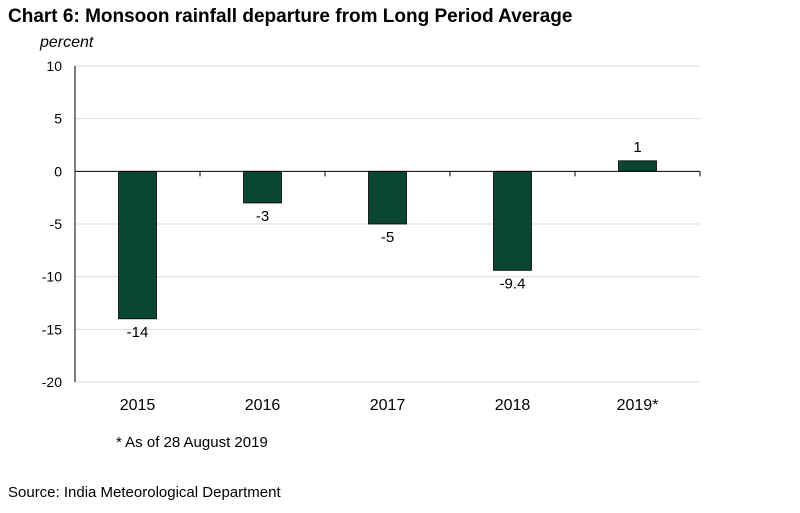 The width and height of the screenshot is (800, 513). I want to click on x-tick-label: 2019*, so click(638, 405).